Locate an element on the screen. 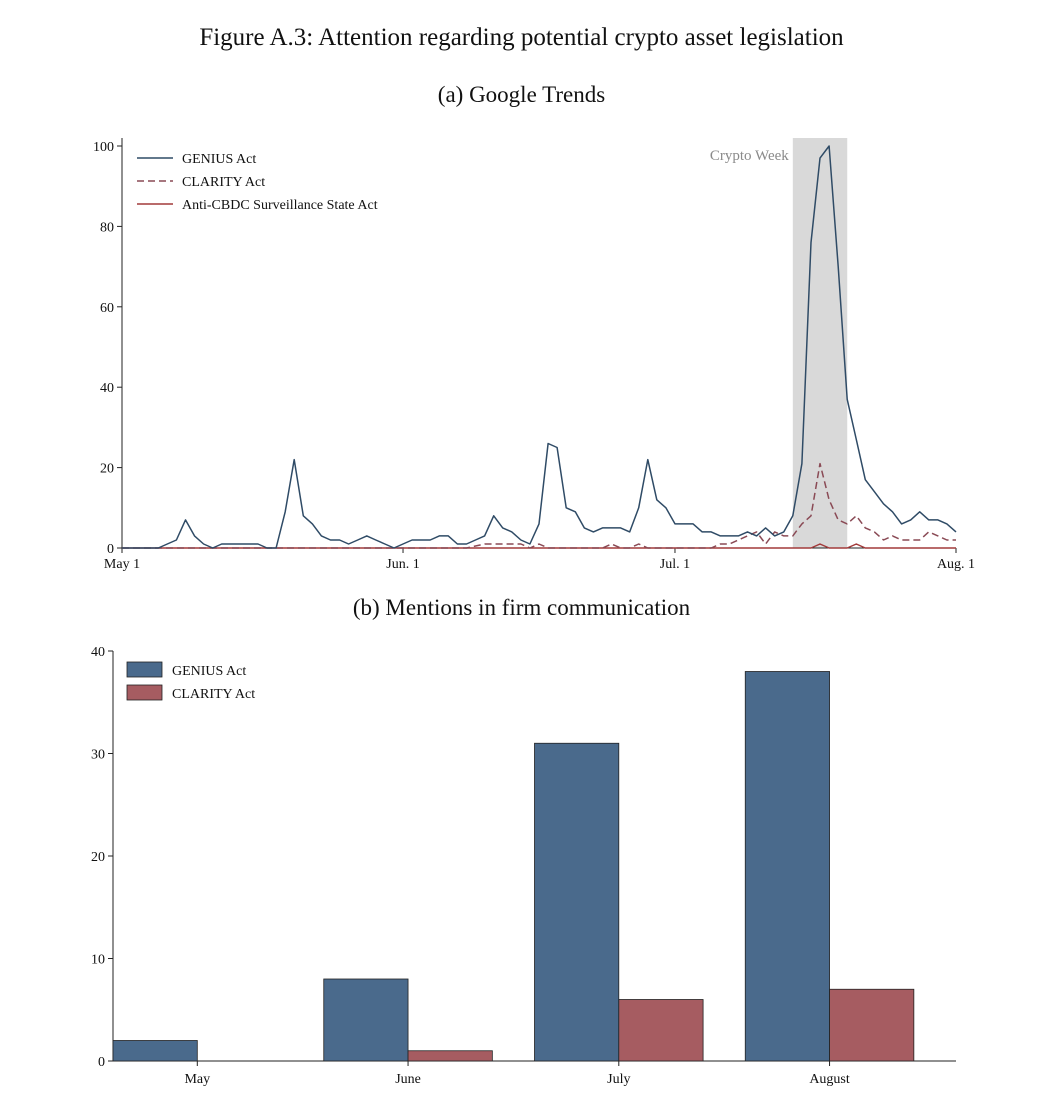  y-tick-label: 80 is located at coordinates (107, 227).